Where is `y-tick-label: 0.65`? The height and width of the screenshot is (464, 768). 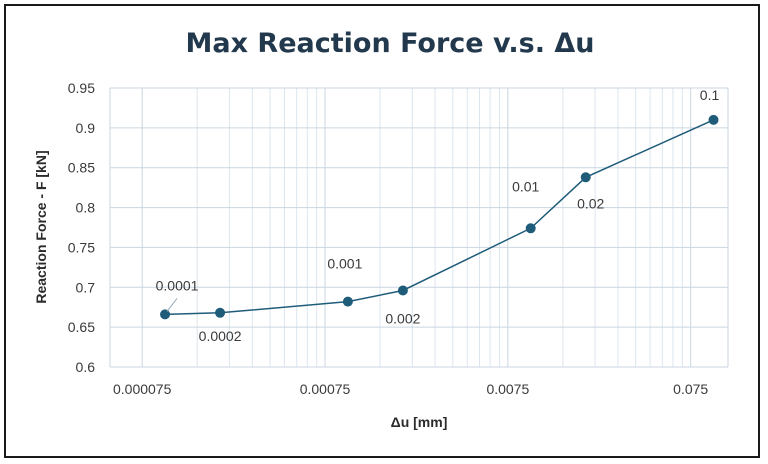
y-tick-label: 0.65 is located at coordinates (81, 327).